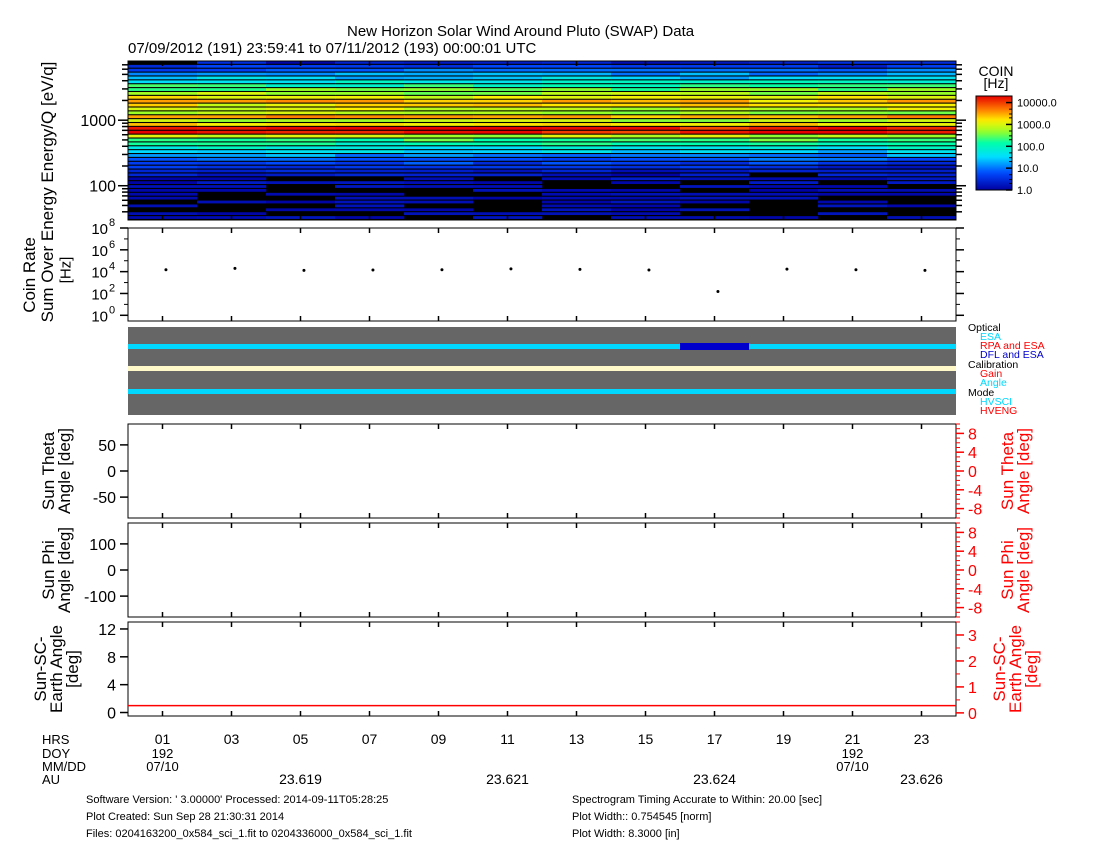 This screenshot has height=850, width=1100. I want to click on sun-phi-right-axis-label-line: Sun Phi, so click(1007, 570).